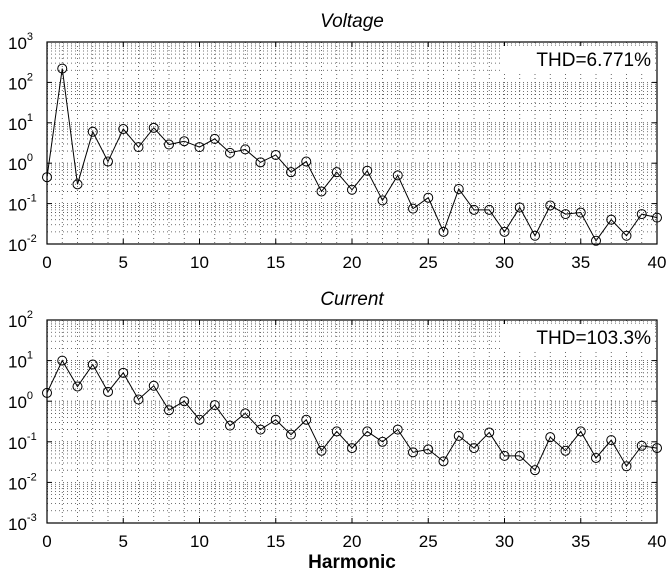  What do you see at coordinates (275, 541) in the screenshot?
I see `current-x-tick-label: 15` at bounding box center [275, 541].